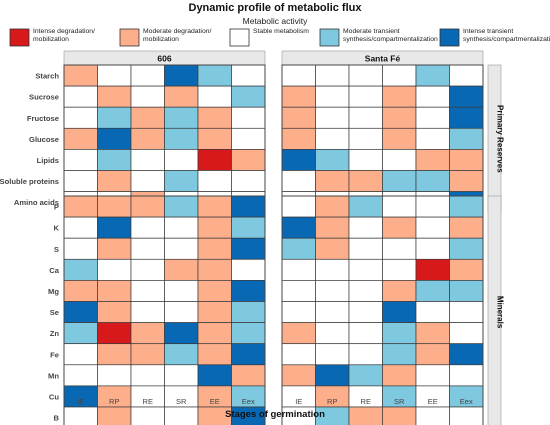 This screenshot has width=550, height=425. Describe the element at coordinates (248, 96) in the screenshot. I see `cell-606-sucrose-eex` at that location.